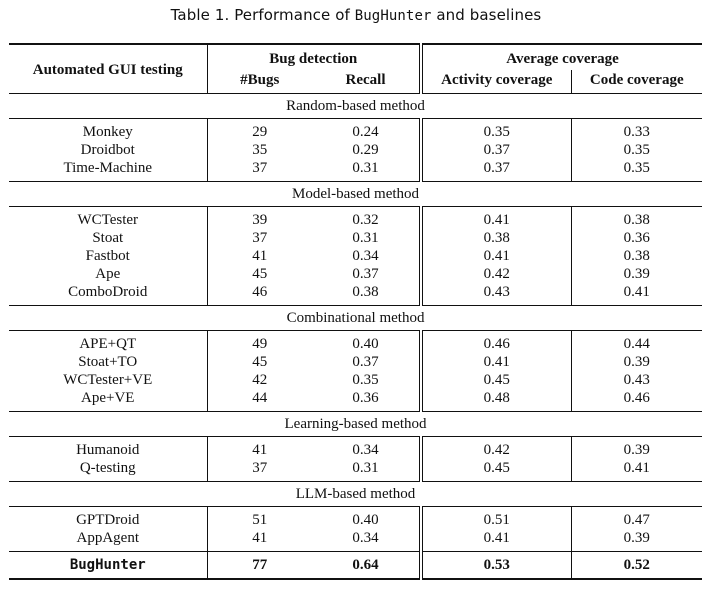 This screenshot has width=712, height=599. Describe the element at coordinates (636, 565) in the screenshot. I see `code-coverage-value: 0.52` at that location.